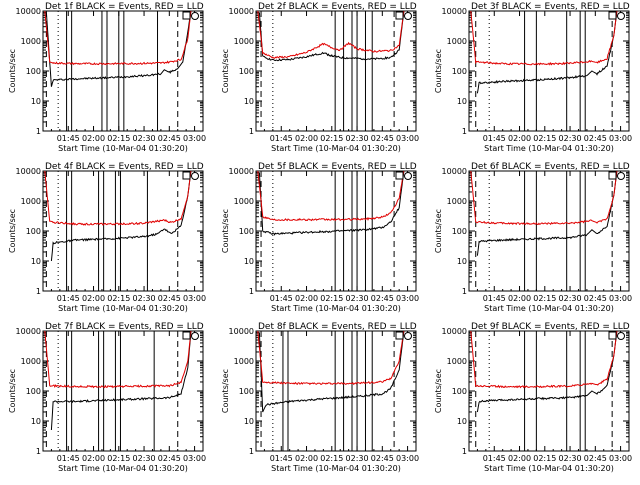 The height and width of the screenshot is (485, 640). I want to click on panel-title: Det 5f BLACK = Events, RED = LLD, so click(337, 167).